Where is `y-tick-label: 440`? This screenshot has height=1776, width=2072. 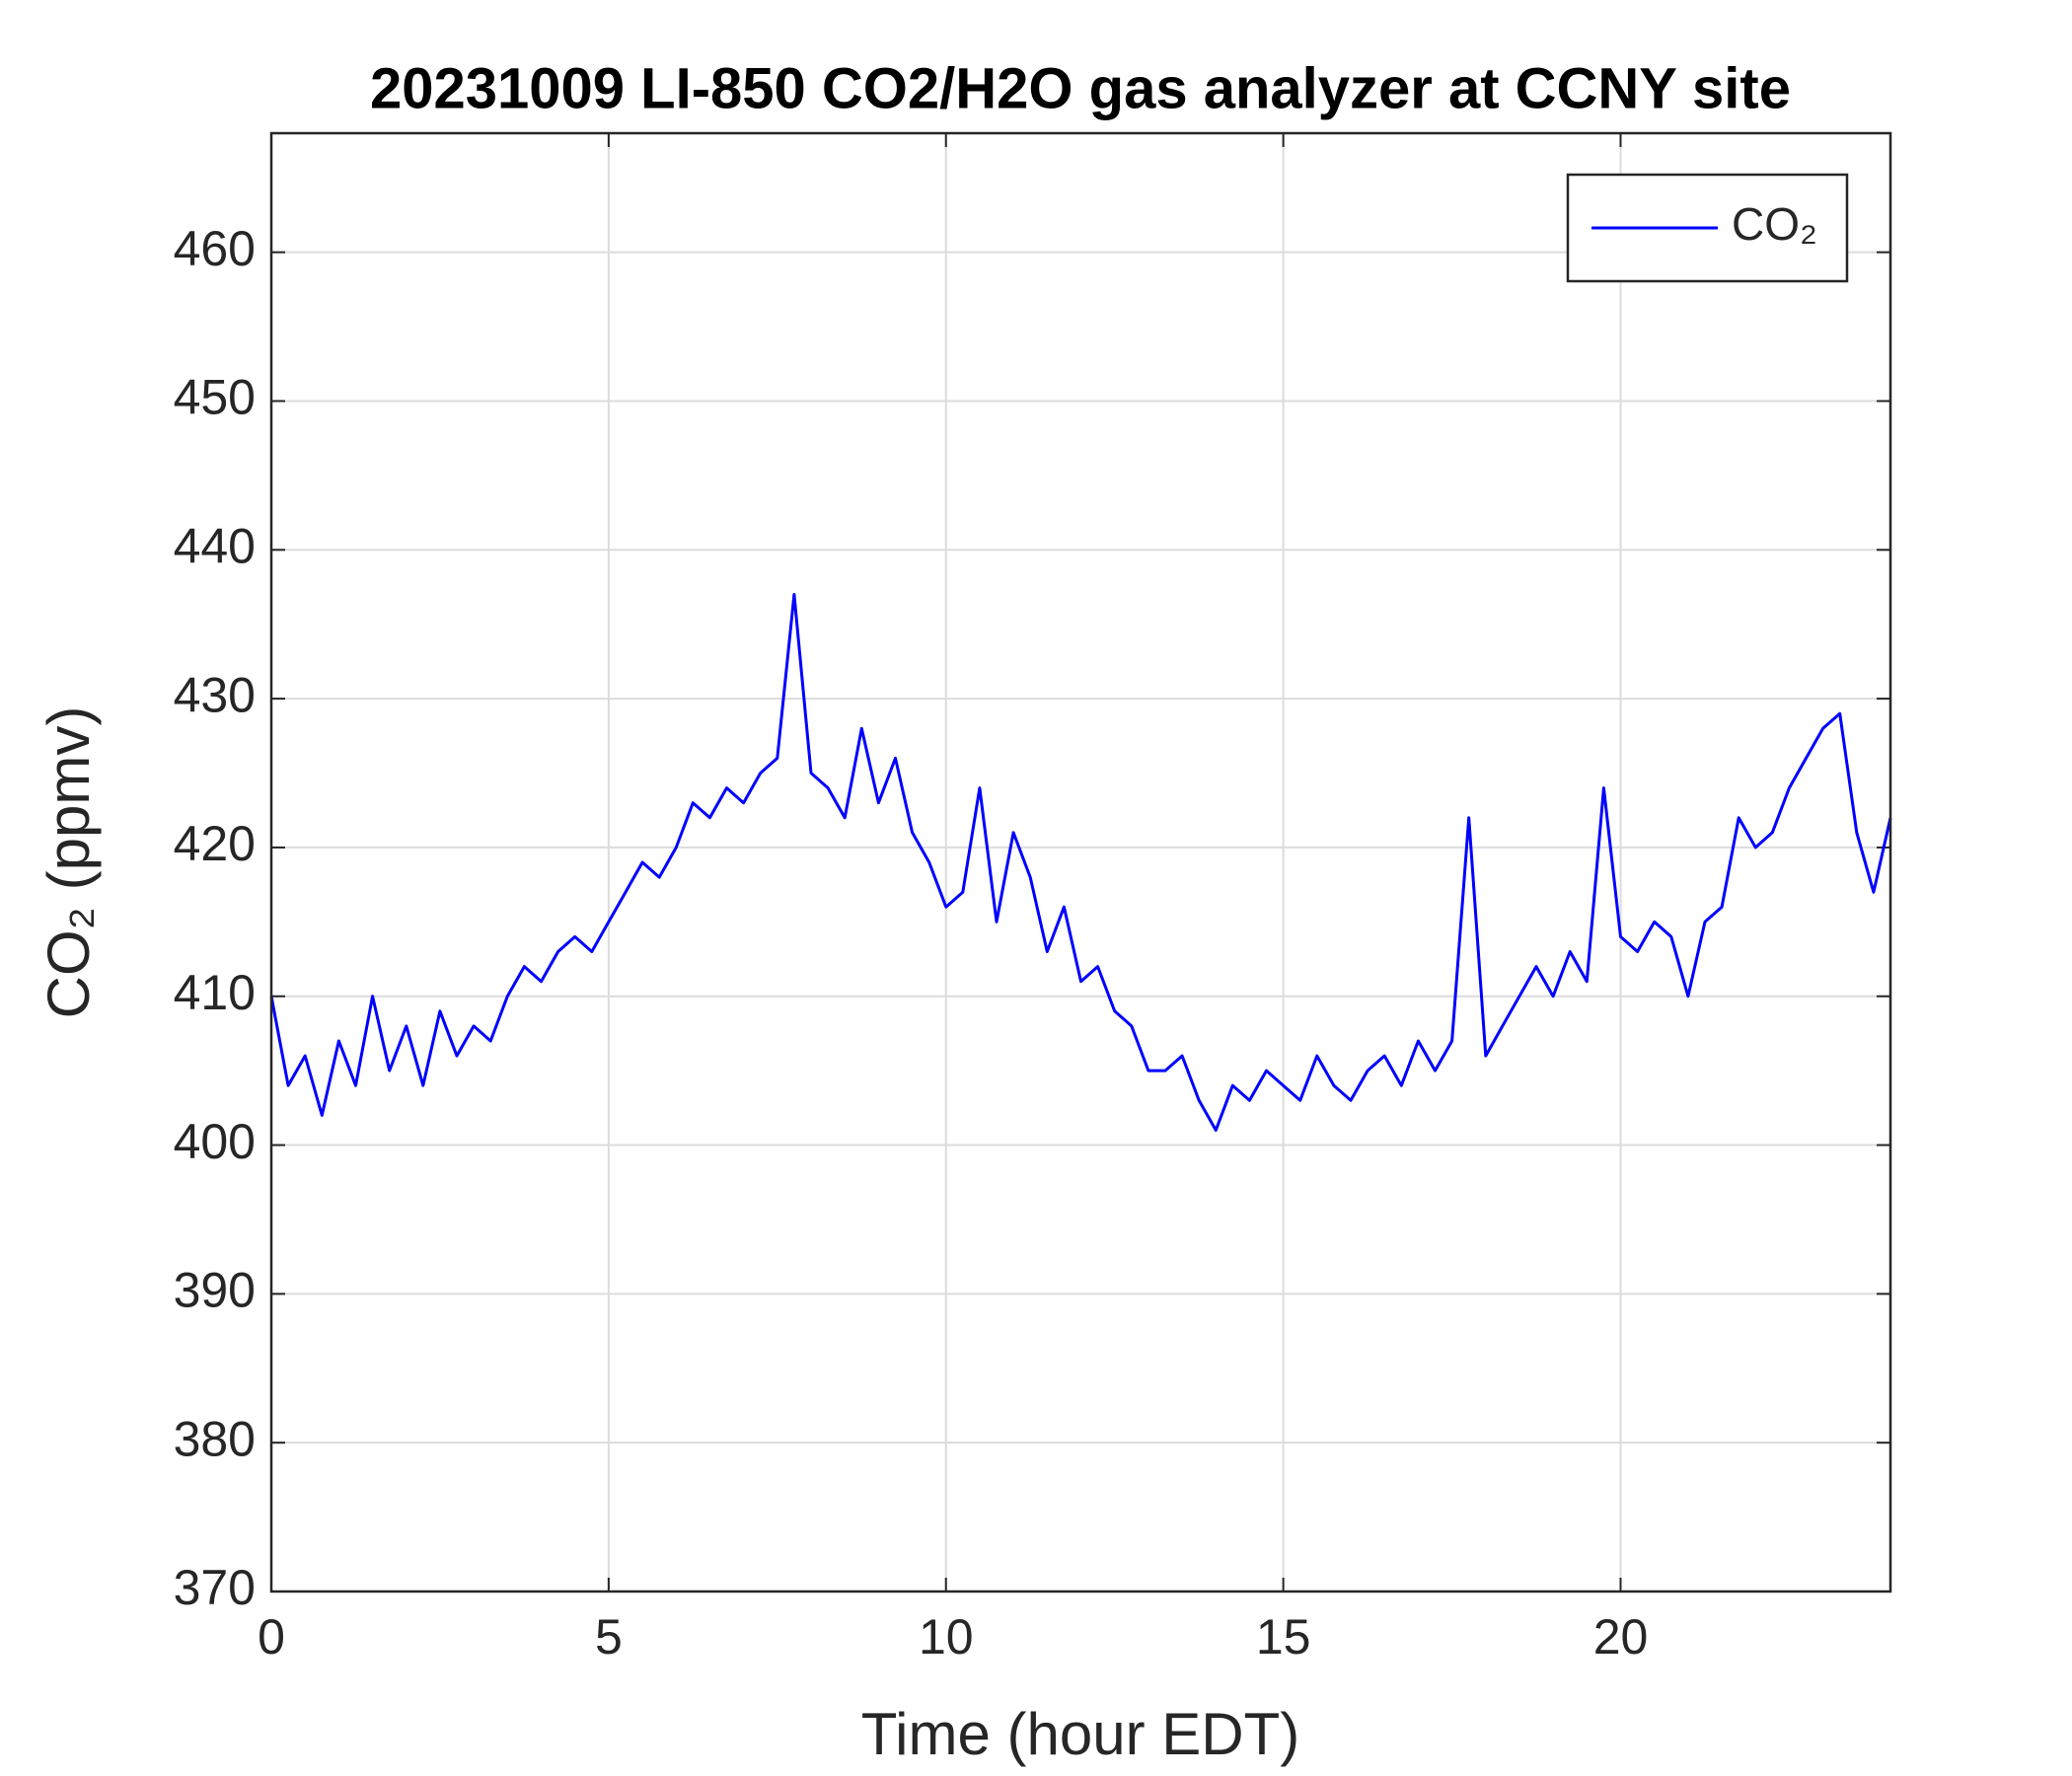 y-tick-label: 440 is located at coordinates (215, 546).